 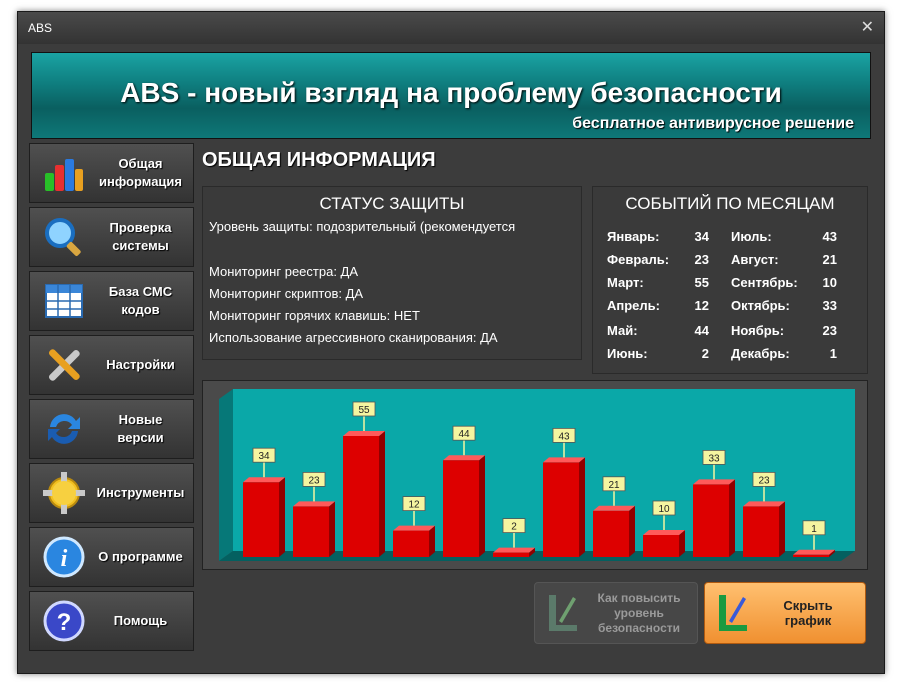 I want to click on button-label: Как повысить уровень безопасности, so click(x=639, y=612).